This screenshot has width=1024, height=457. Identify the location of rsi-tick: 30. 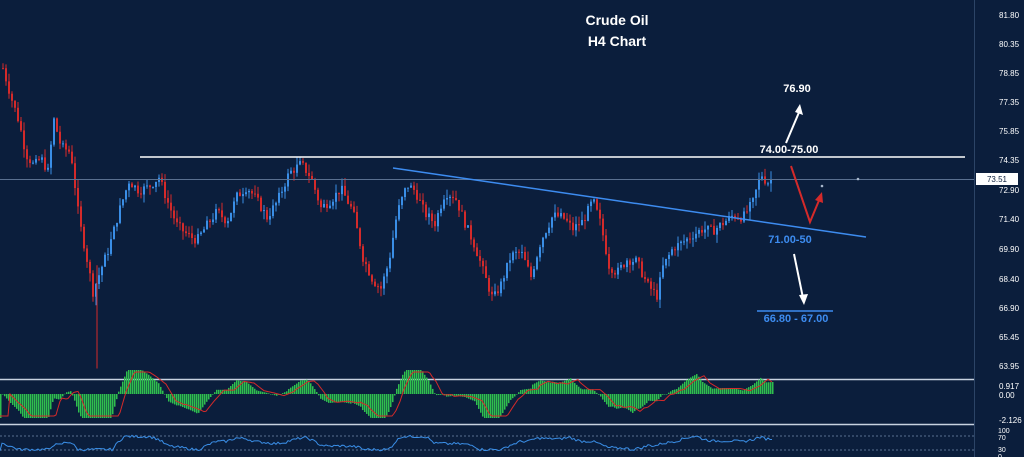
(1002, 450).